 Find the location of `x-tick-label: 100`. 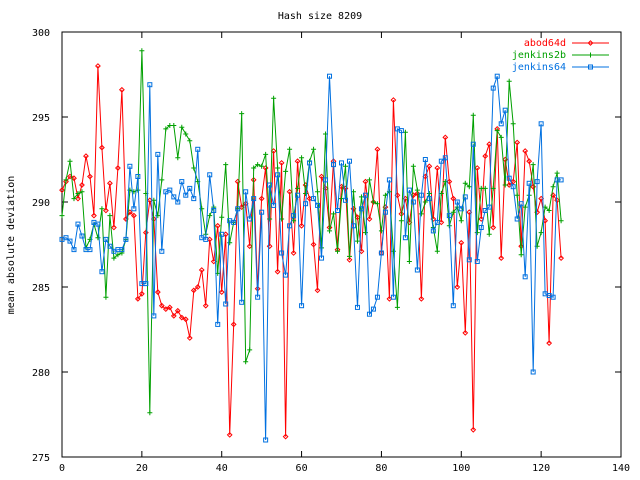

x-tick-label: 100 is located at coordinates (461, 468).